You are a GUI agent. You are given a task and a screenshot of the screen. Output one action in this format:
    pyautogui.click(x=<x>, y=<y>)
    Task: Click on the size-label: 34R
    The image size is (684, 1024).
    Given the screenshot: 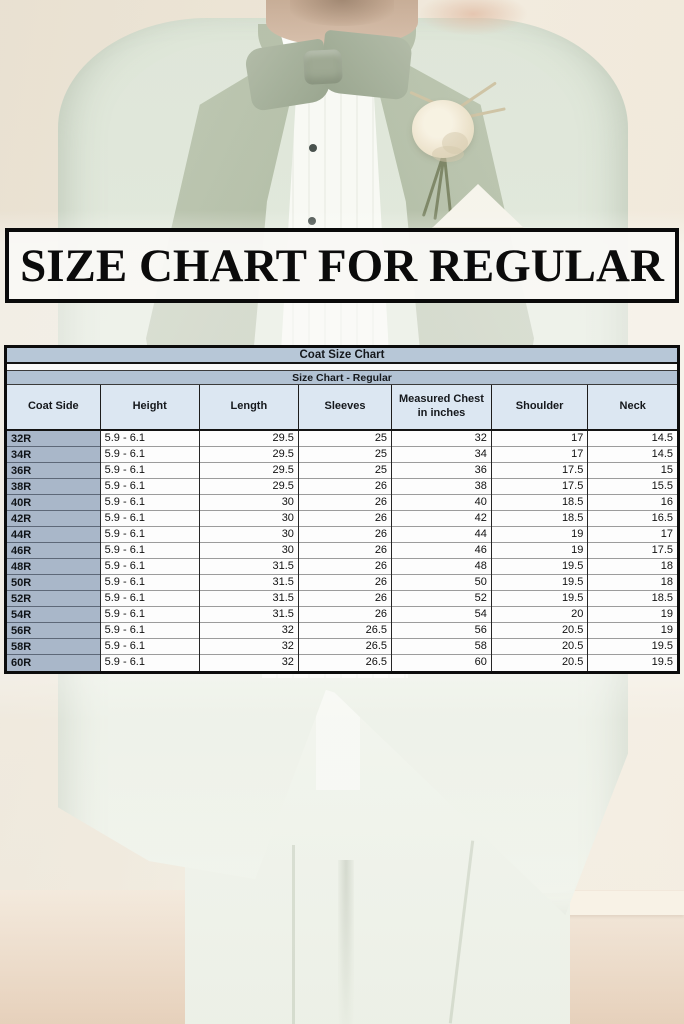 What is the action you would take?
    pyautogui.click(x=54, y=454)
    